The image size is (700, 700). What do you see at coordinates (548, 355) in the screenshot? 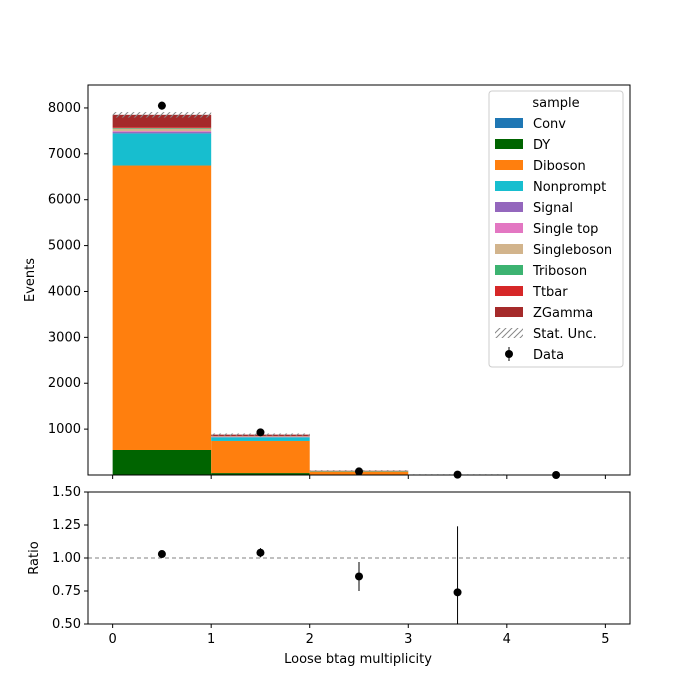
I see `legend-label: Data` at bounding box center [548, 355].